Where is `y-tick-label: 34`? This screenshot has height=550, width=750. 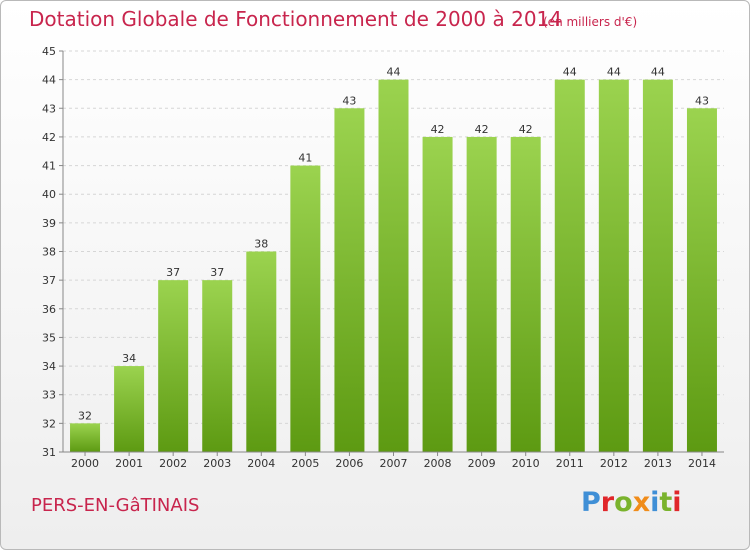 y-tick-label: 34 is located at coordinates (49, 366).